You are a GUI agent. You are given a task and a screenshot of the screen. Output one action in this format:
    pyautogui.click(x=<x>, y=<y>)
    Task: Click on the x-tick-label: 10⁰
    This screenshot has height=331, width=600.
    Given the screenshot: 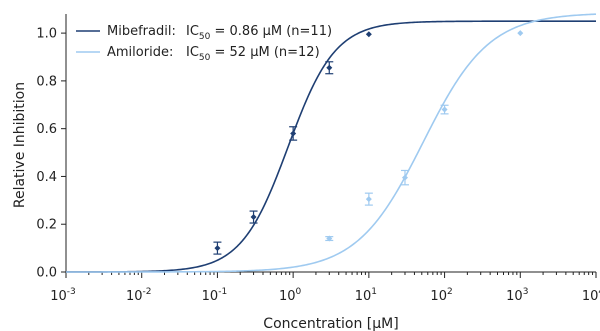 What is the action you would take?
    pyautogui.click(x=290, y=295)
    